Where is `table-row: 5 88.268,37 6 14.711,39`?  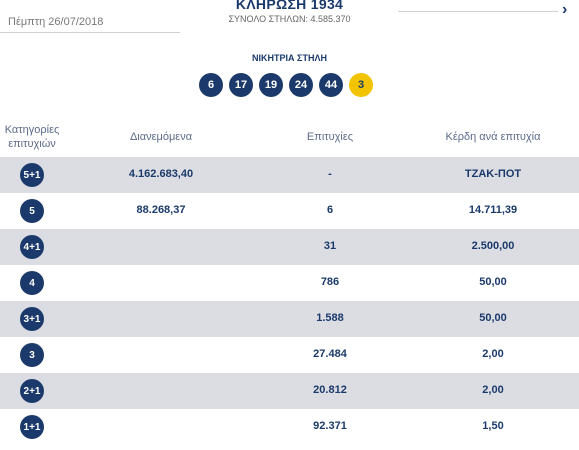 table-row: 5 88.268,37 6 14.711,39 is located at coordinates (289, 211).